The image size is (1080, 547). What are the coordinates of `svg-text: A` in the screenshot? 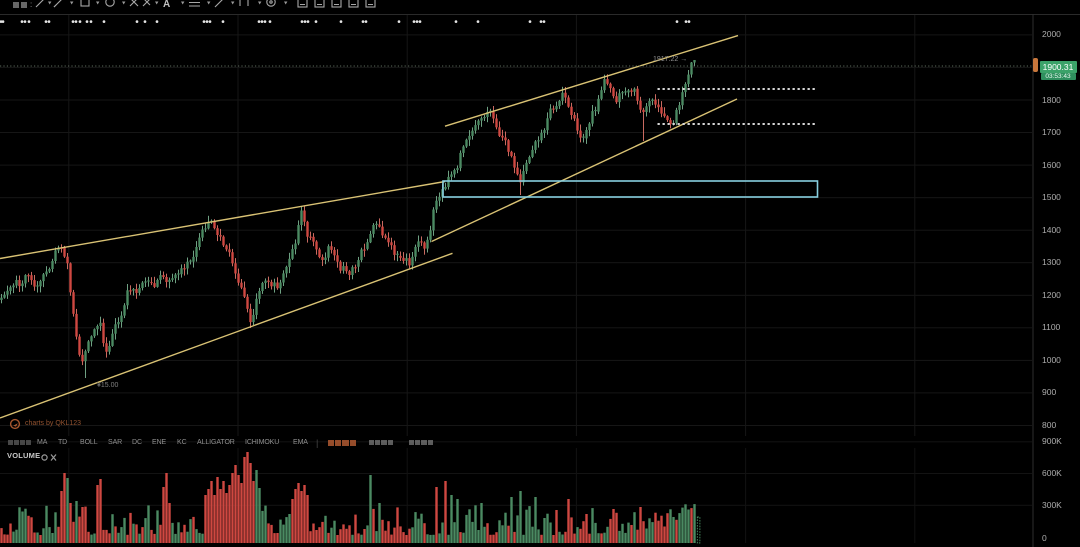 It's located at (166, 5).